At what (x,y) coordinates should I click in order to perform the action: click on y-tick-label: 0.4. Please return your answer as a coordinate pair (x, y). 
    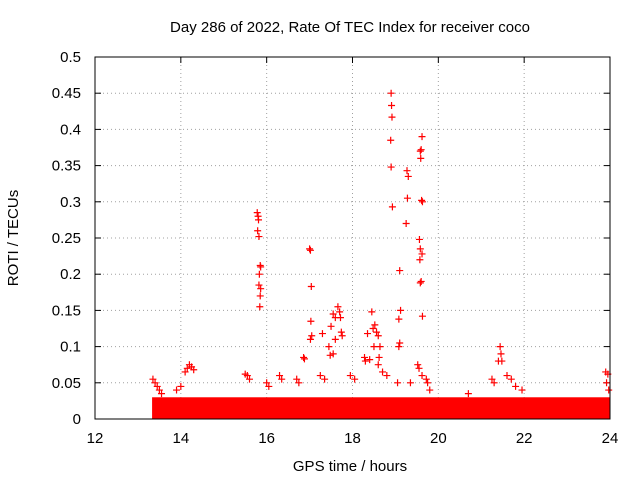
    Looking at the image, I should click on (70, 129).